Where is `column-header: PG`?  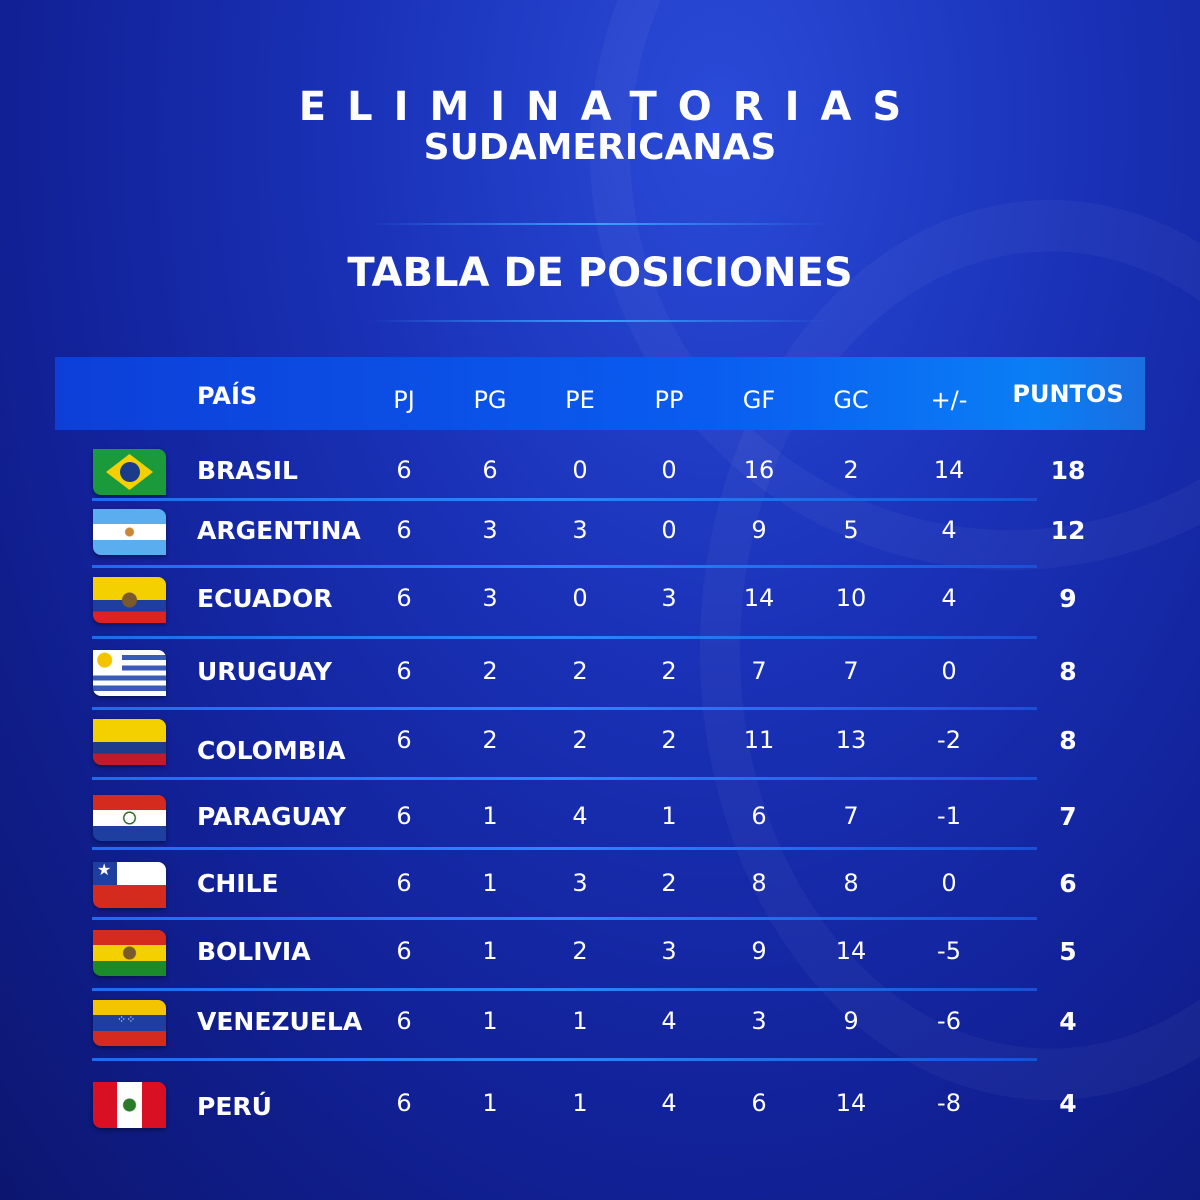 column-header: PG is located at coordinates (490, 400).